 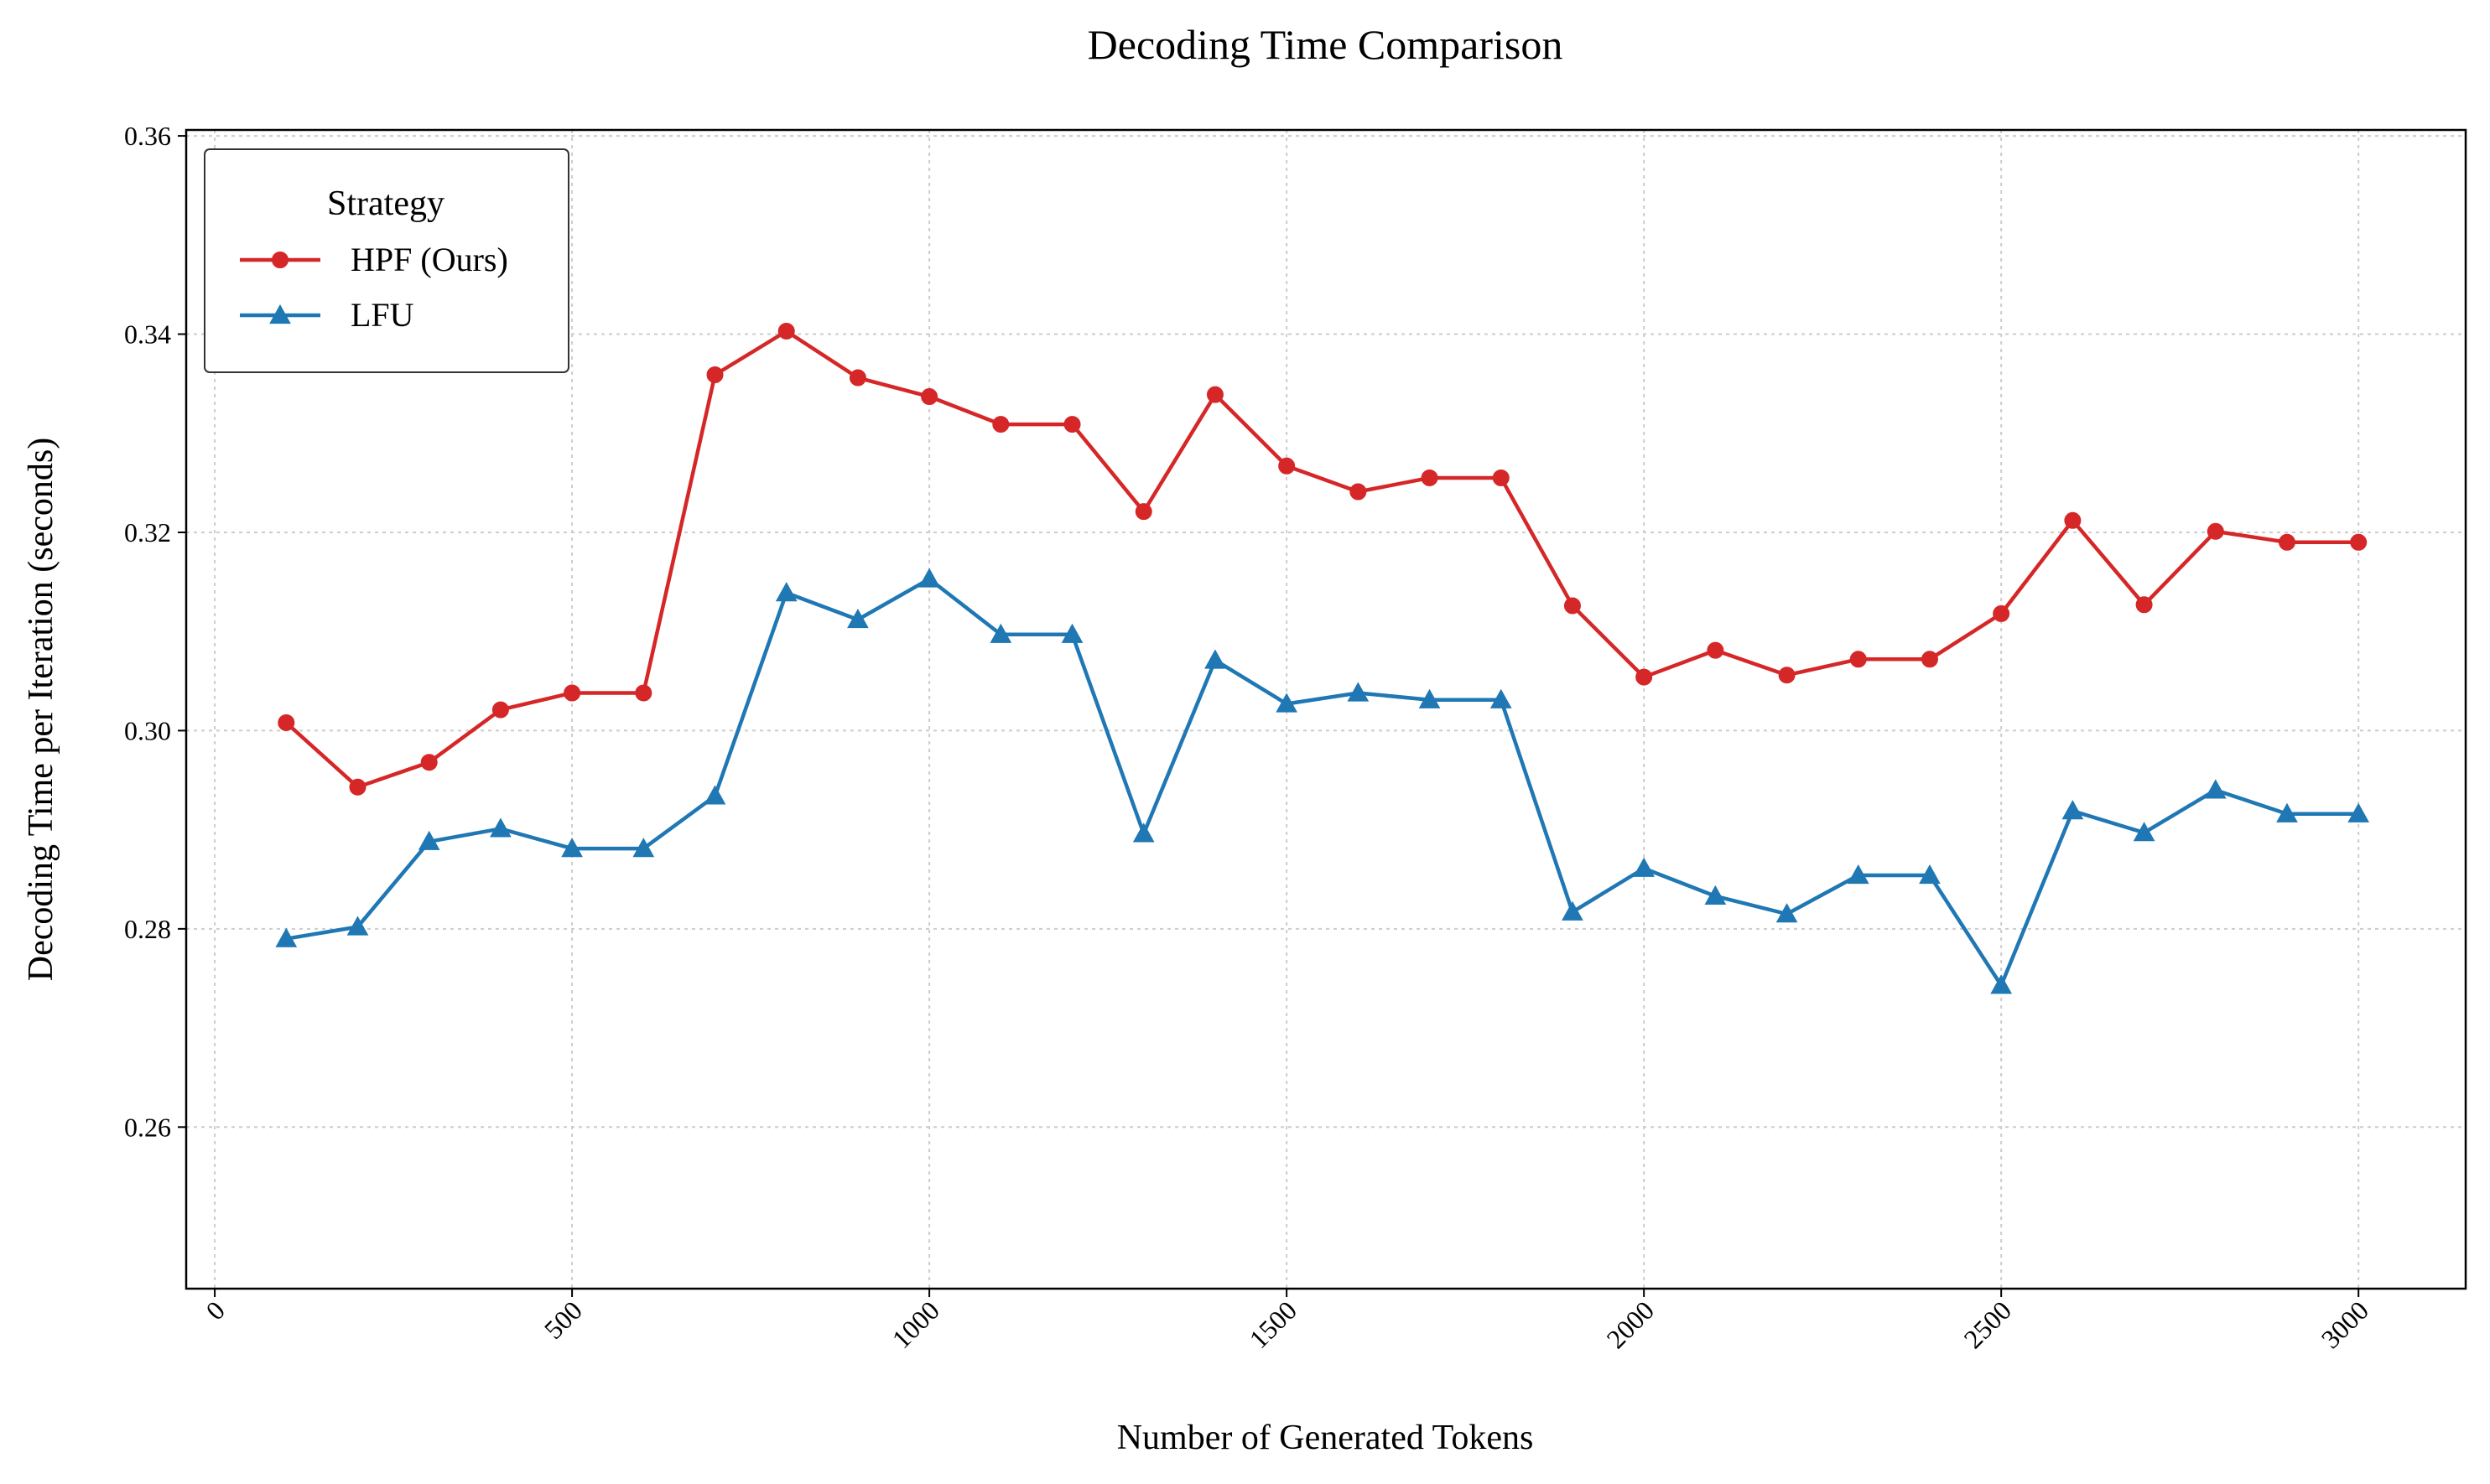 What do you see at coordinates (147, 136) in the screenshot?
I see `y-tick-label: 0.36` at bounding box center [147, 136].